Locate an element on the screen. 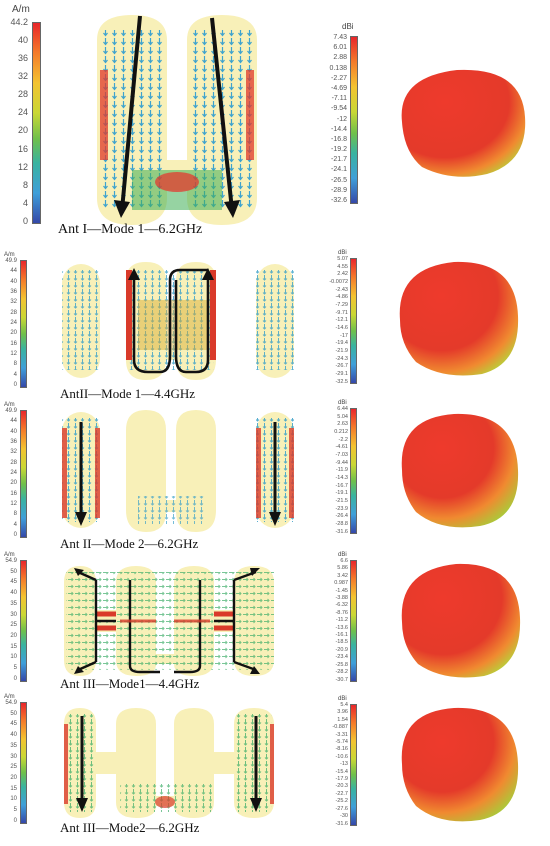  tick: 1.54 is located at coordinates (342, 719).